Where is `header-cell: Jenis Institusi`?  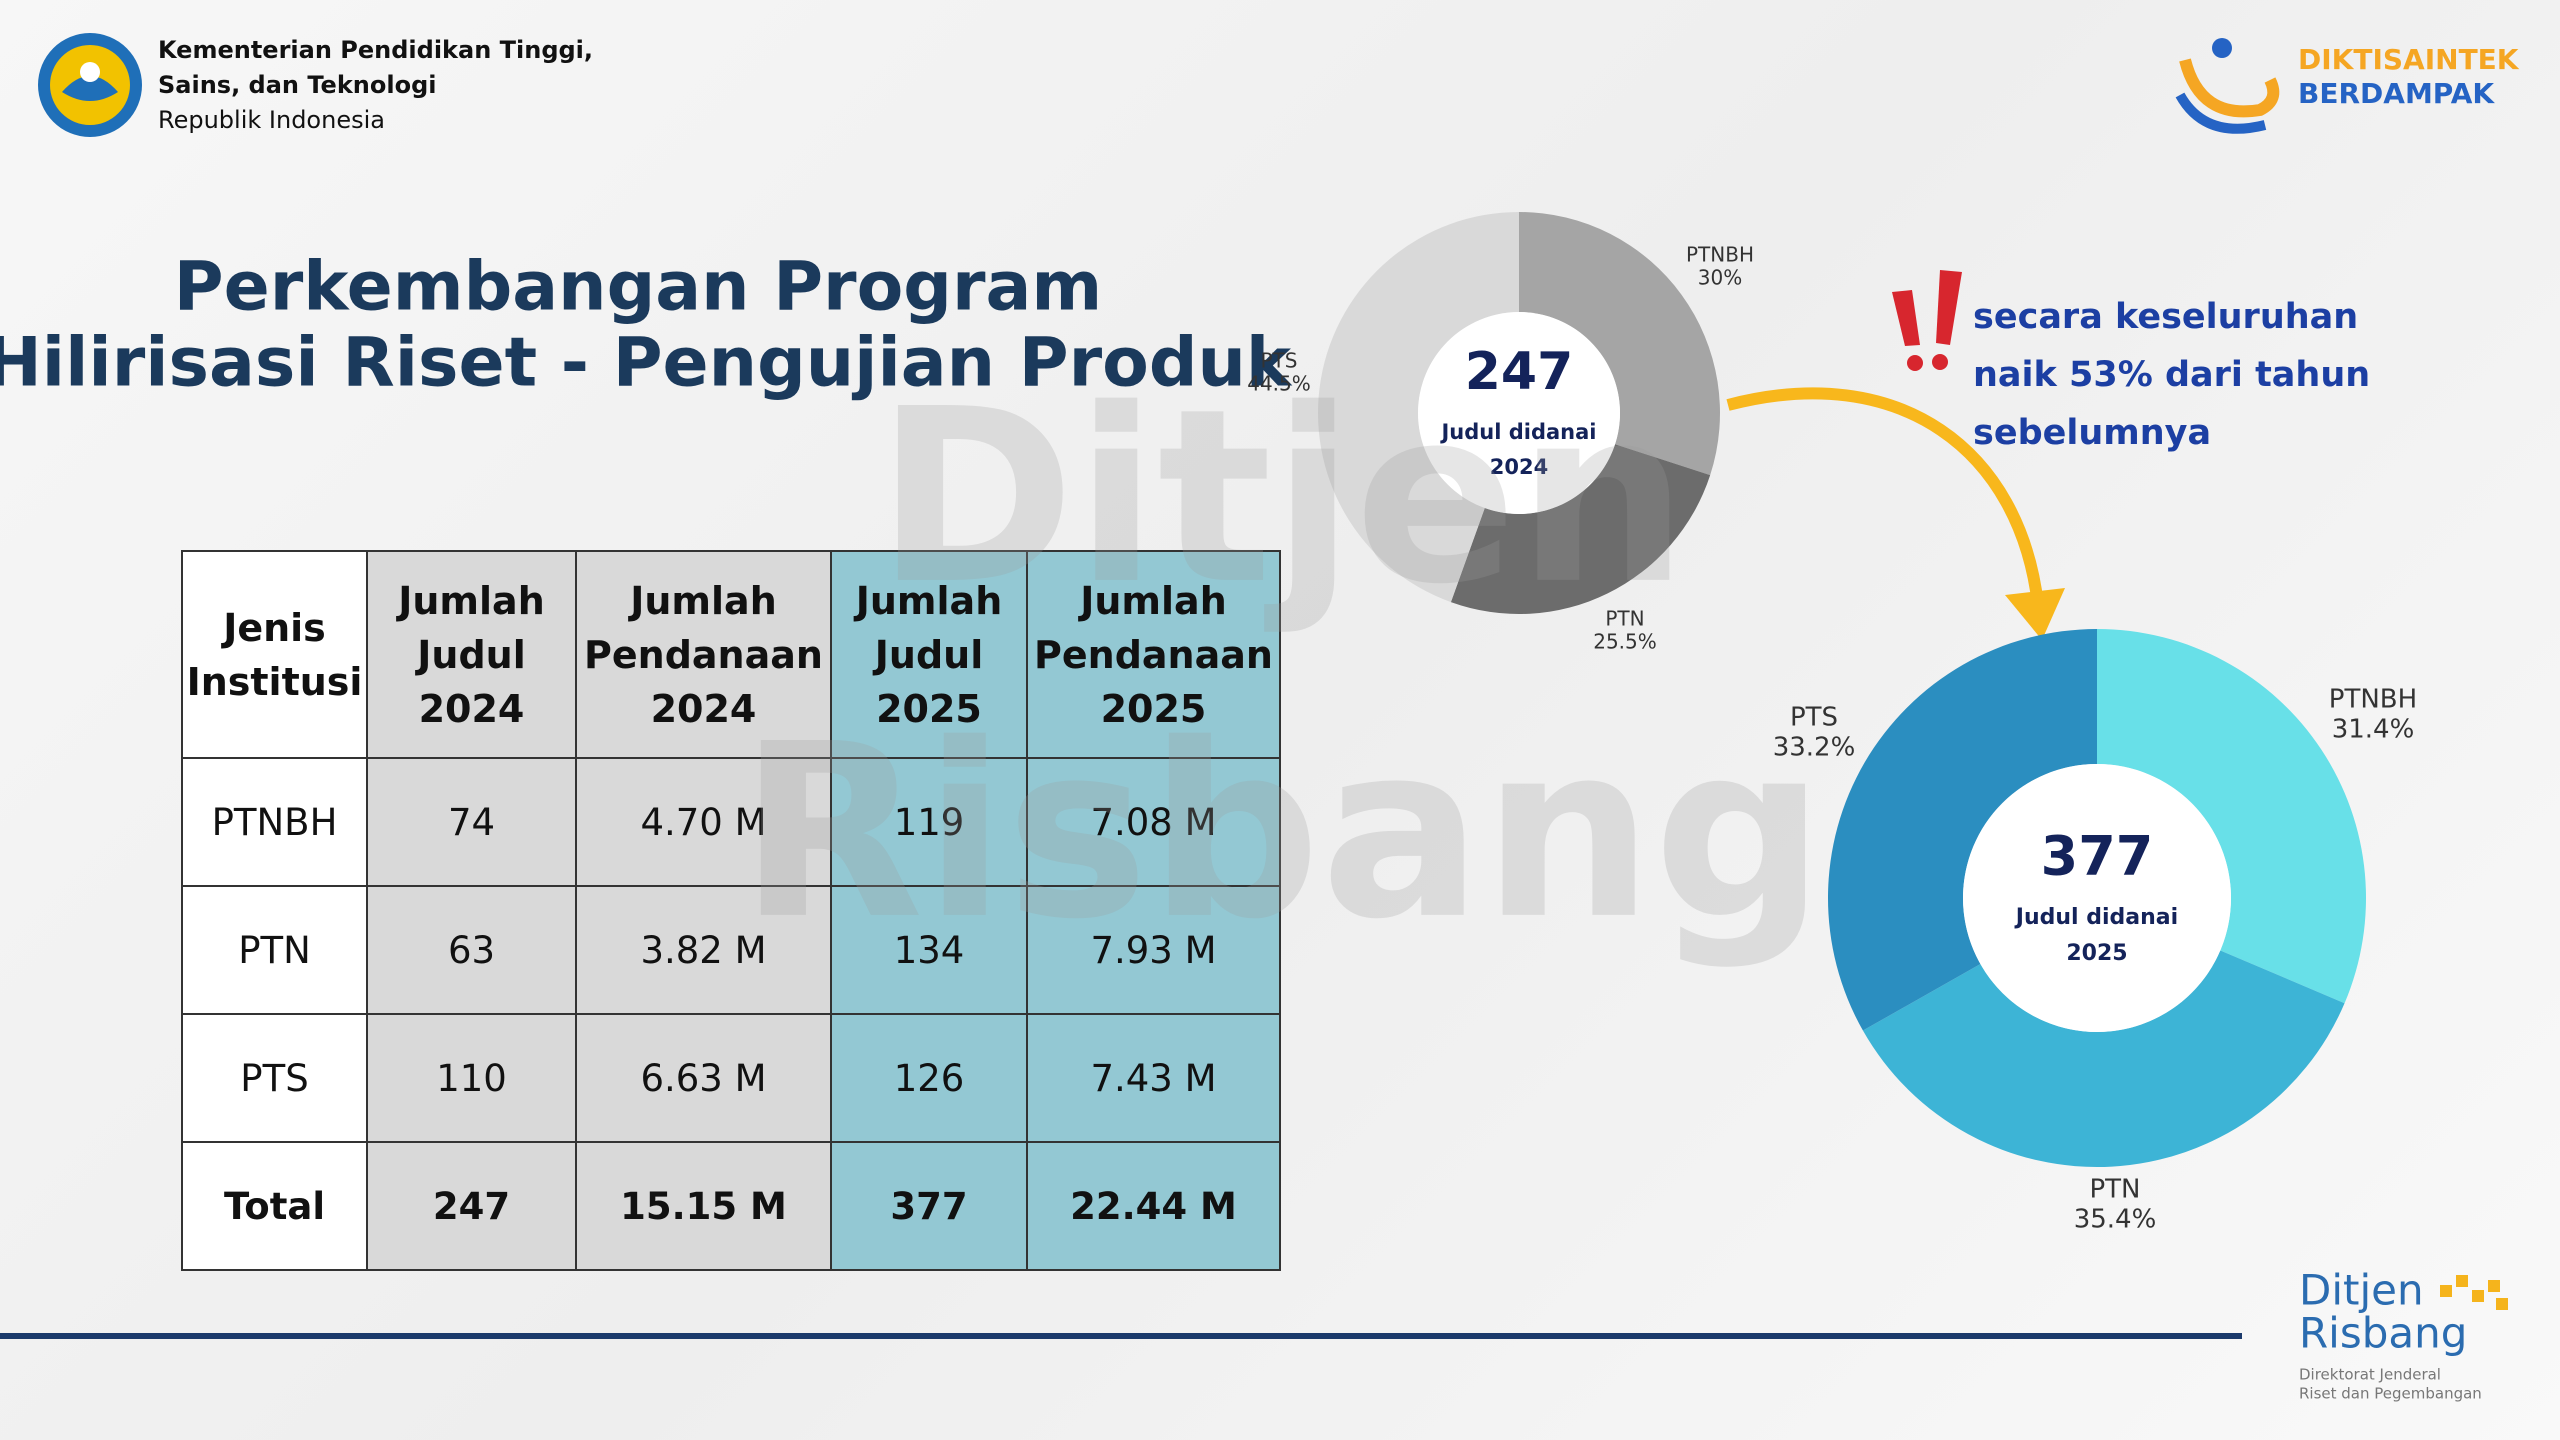 header-cell: Jenis Institusi is located at coordinates (274, 654).